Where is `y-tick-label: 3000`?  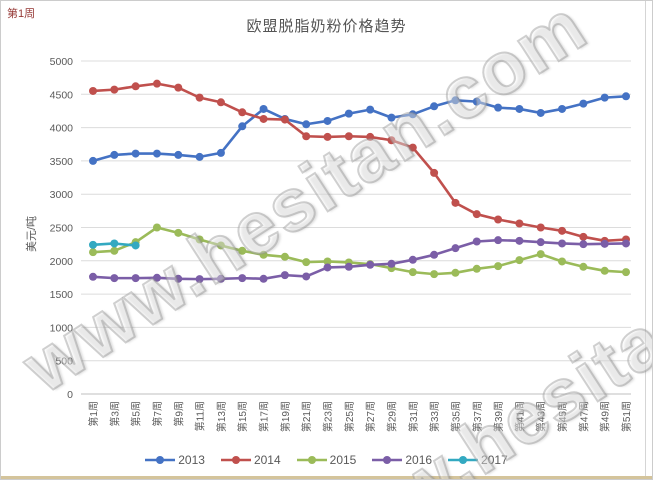 y-tick-label: 3000 is located at coordinates (62, 195).